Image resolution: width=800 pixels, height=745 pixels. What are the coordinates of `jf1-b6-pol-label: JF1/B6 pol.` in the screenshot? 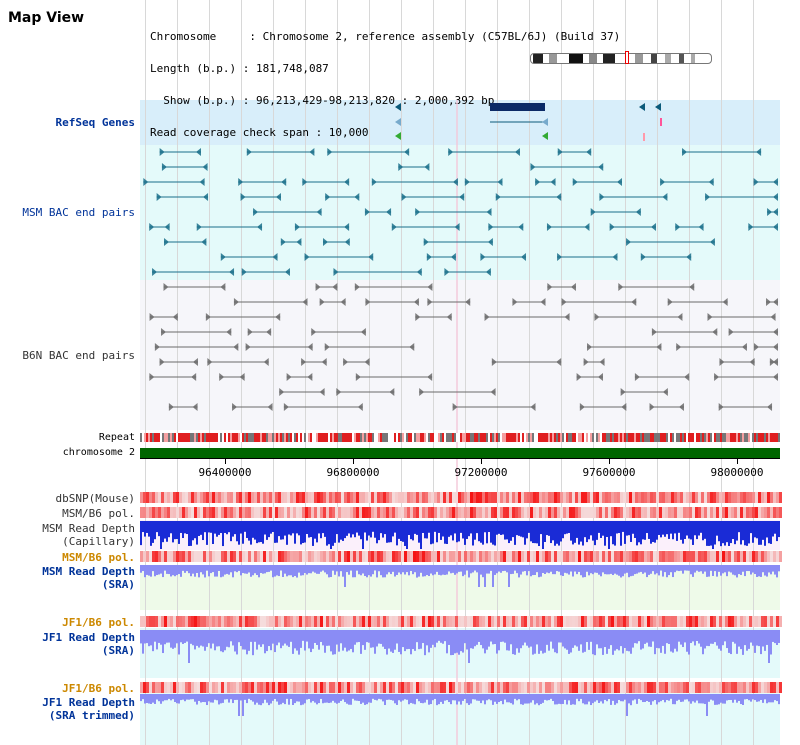 It's located at (98, 622).